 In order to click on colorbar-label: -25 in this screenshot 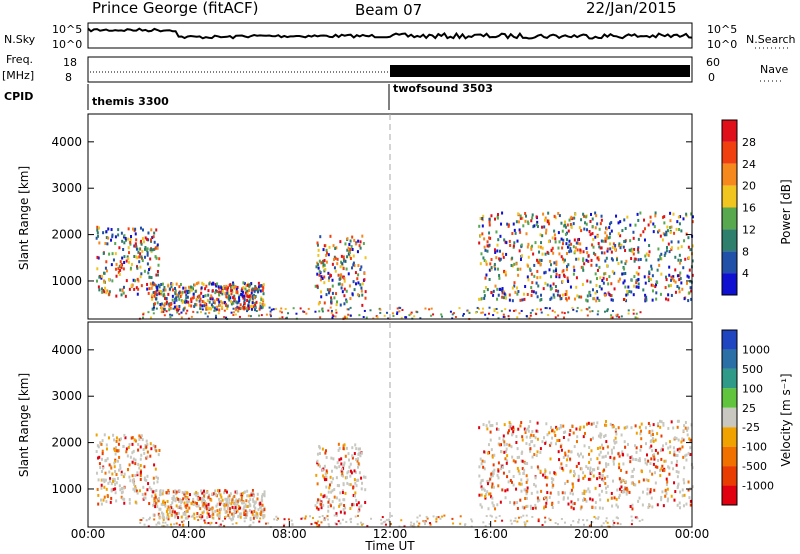, I will do `click(751, 427)`.